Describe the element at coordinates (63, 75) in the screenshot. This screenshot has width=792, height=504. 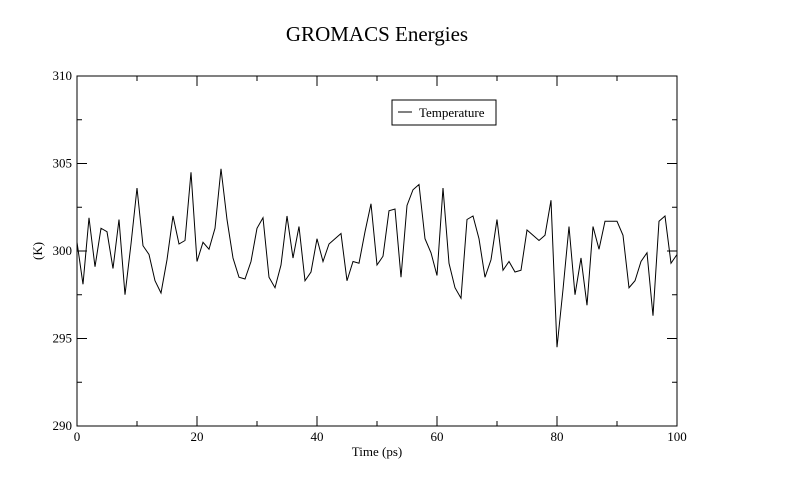
I see `y-tick-label: 310` at that location.